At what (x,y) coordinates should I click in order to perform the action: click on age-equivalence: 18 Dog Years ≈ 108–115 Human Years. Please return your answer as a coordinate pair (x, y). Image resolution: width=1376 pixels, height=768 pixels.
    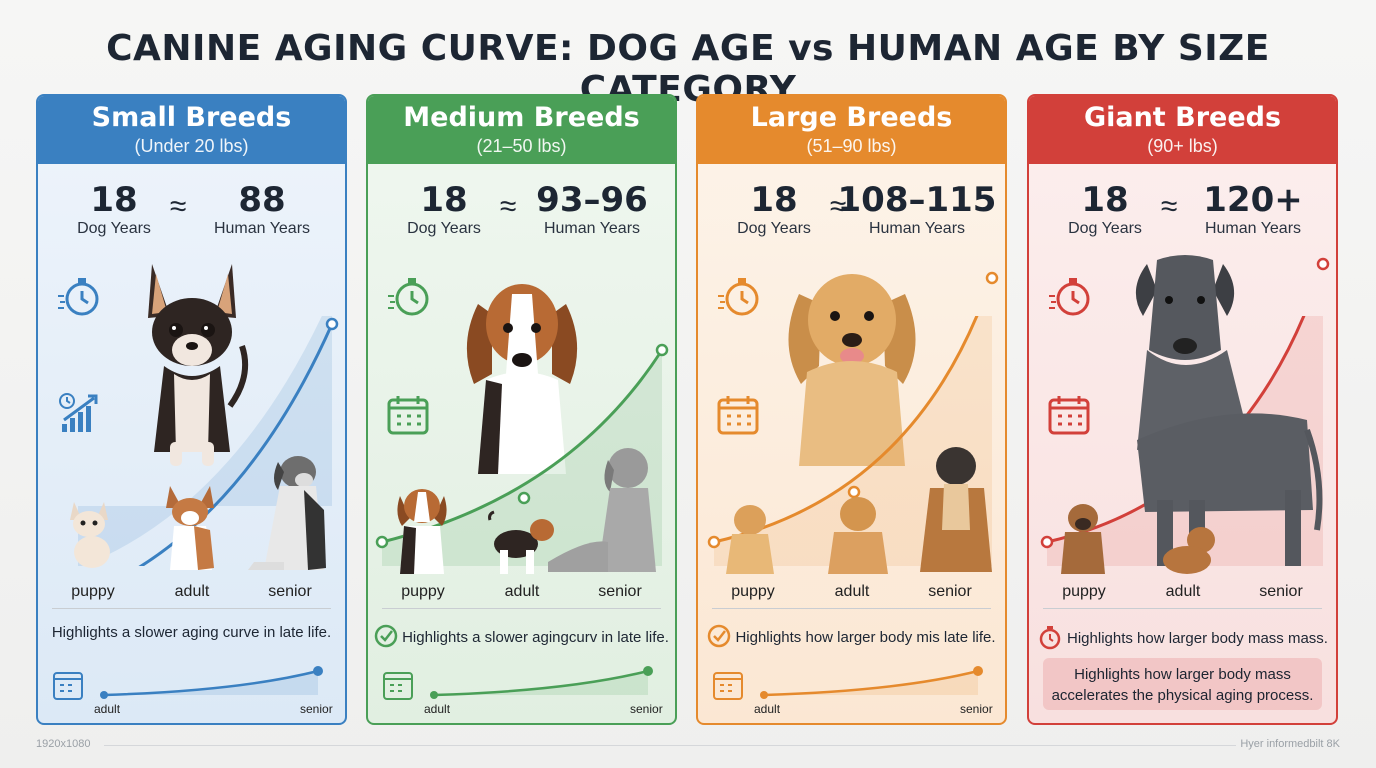
    Looking at the image, I should click on (851, 208).